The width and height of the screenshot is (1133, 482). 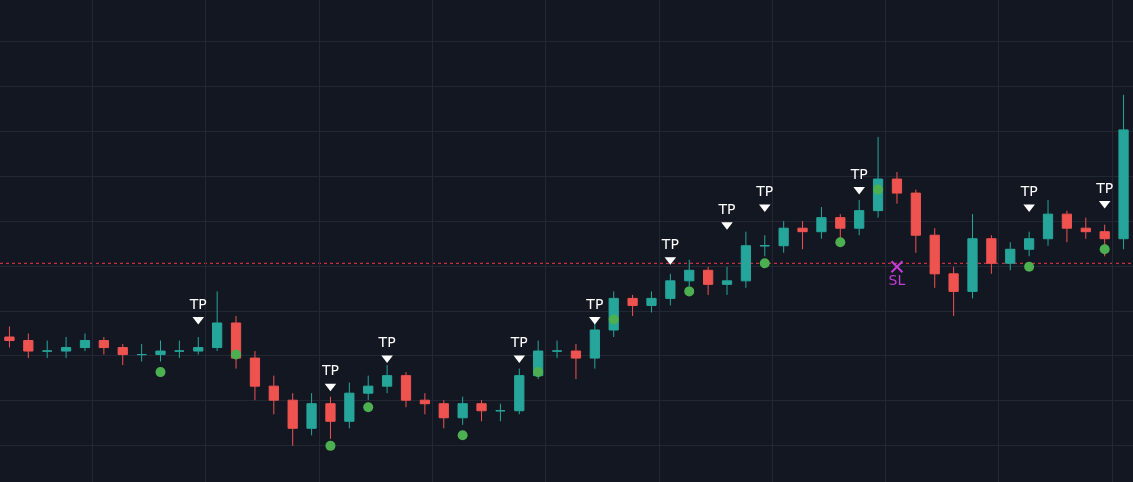 What do you see at coordinates (594, 303) in the screenshot?
I see `series-label: TP` at bounding box center [594, 303].